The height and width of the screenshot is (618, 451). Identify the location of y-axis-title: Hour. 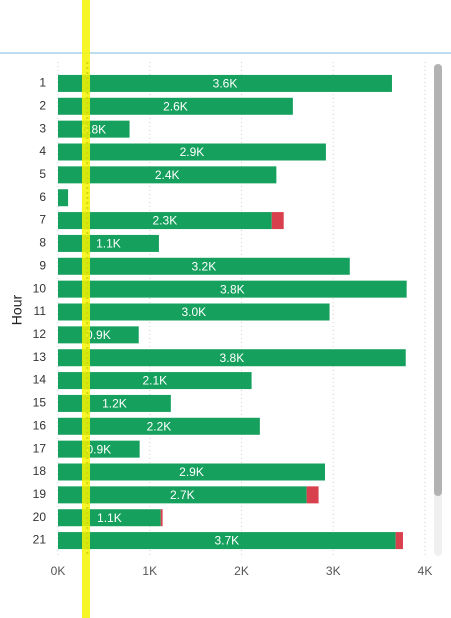
(17, 309).